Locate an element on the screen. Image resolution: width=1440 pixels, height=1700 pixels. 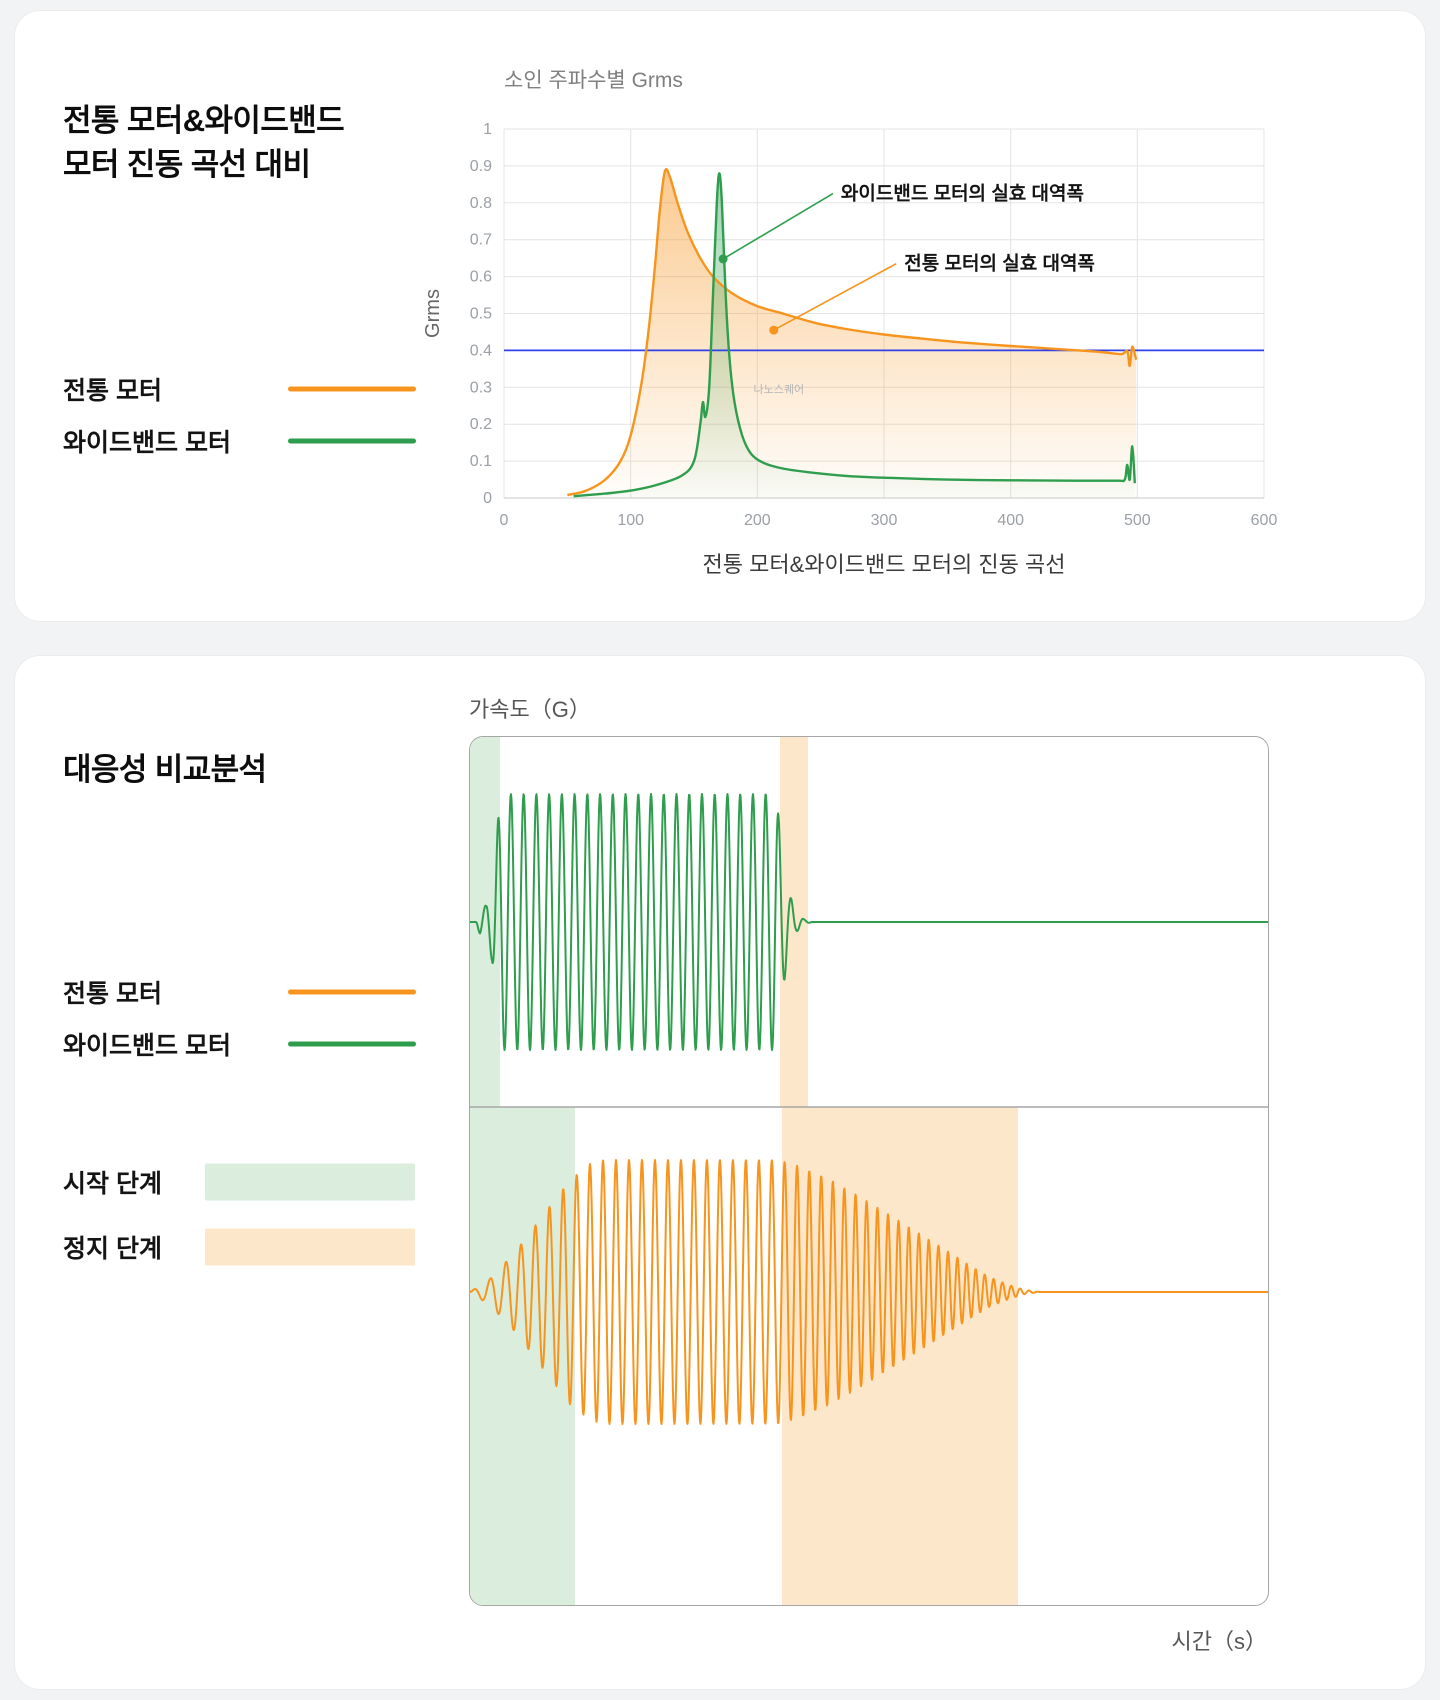
time-axis-label: 시간（s） is located at coordinates (1219, 1641).